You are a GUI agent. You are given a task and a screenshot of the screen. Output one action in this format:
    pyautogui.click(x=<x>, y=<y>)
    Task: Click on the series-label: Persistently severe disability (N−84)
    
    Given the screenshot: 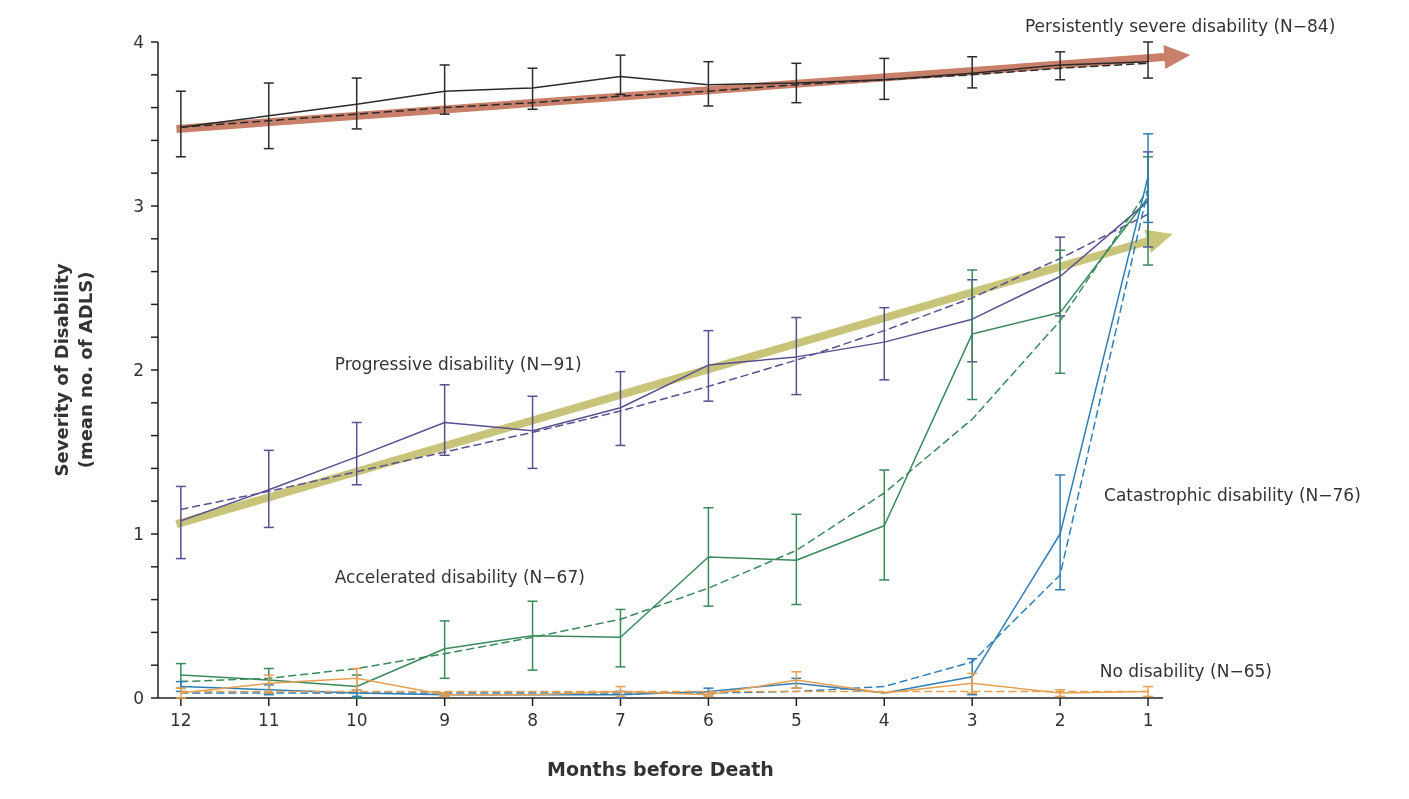 What is the action you would take?
    pyautogui.click(x=1180, y=26)
    